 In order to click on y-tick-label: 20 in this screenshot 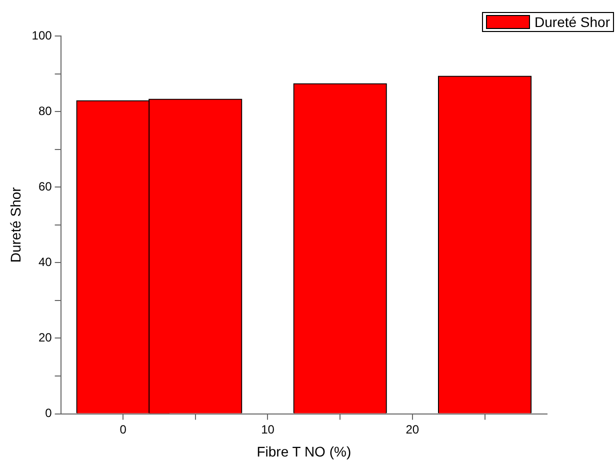, I will do `click(45, 337)`.